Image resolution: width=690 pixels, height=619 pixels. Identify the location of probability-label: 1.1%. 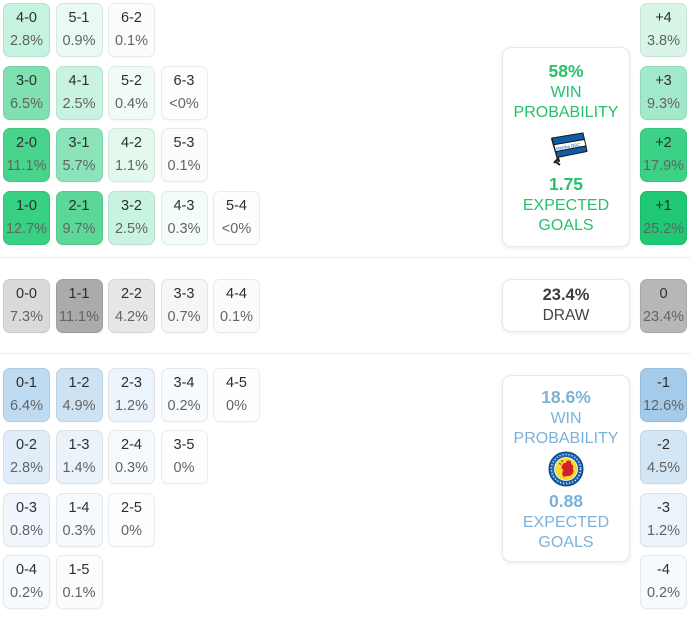
(131, 166).